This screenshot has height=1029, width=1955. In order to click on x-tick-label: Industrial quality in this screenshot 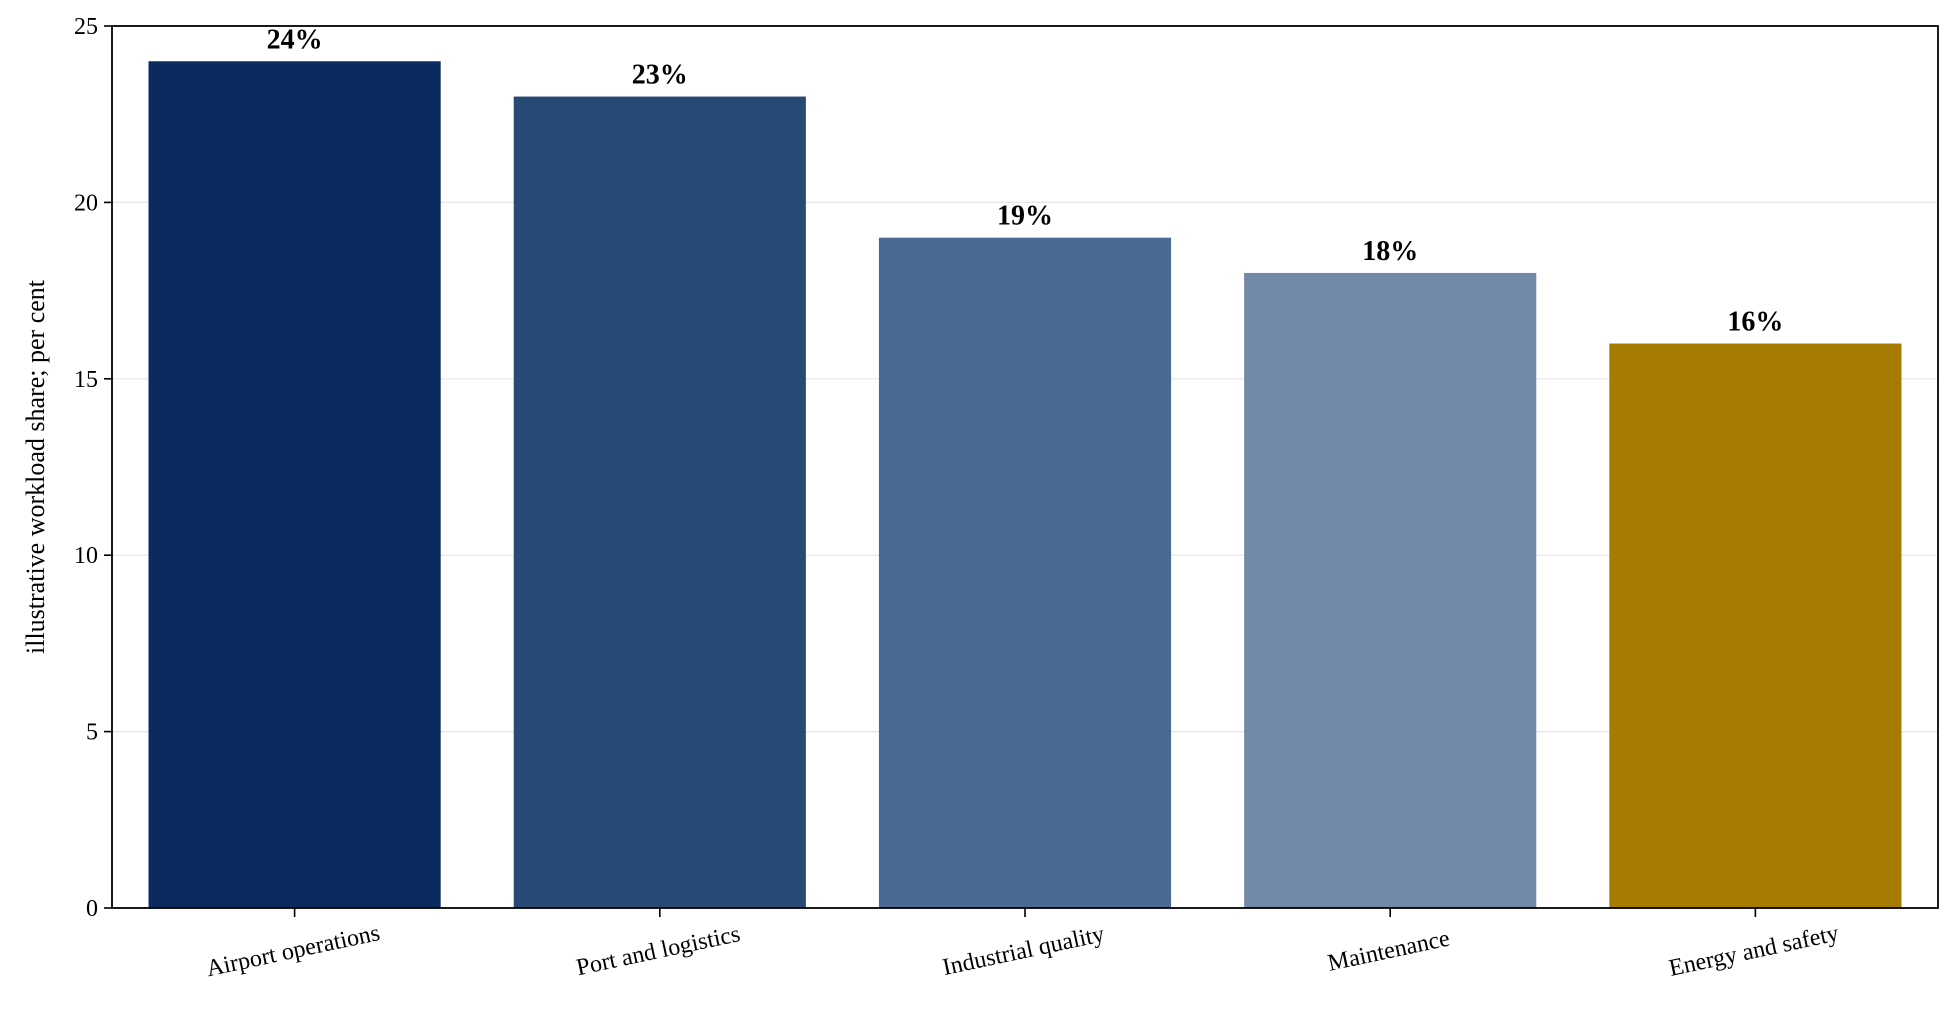, I will do `click(1023, 951)`.